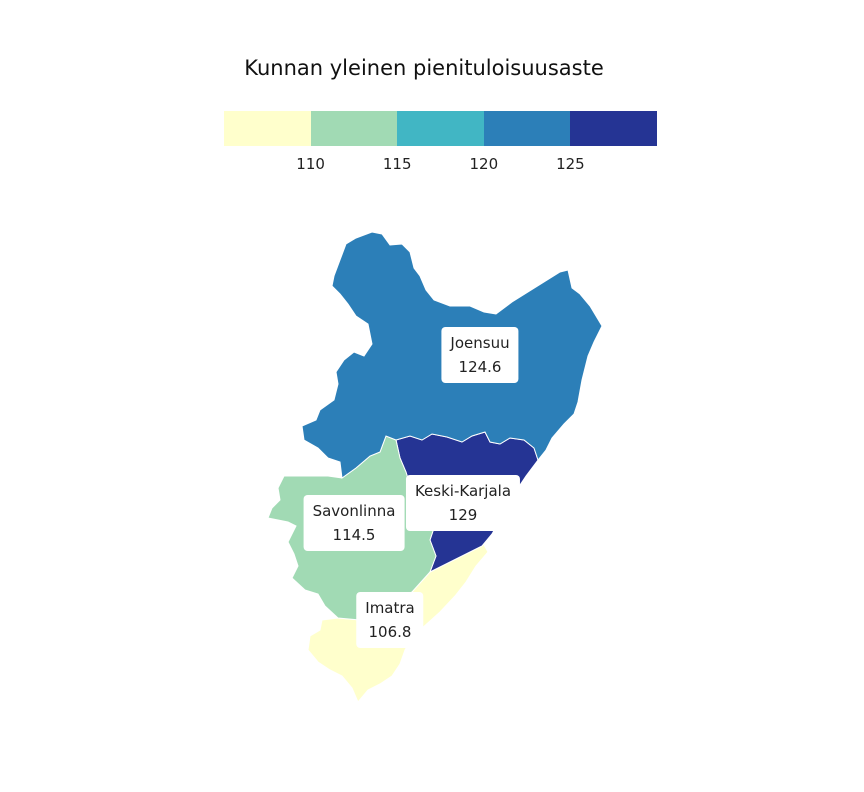  What do you see at coordinates (397, 164) in the screenshot?
I see `legend-tick-115: 115` at bounding box center [397, 164].